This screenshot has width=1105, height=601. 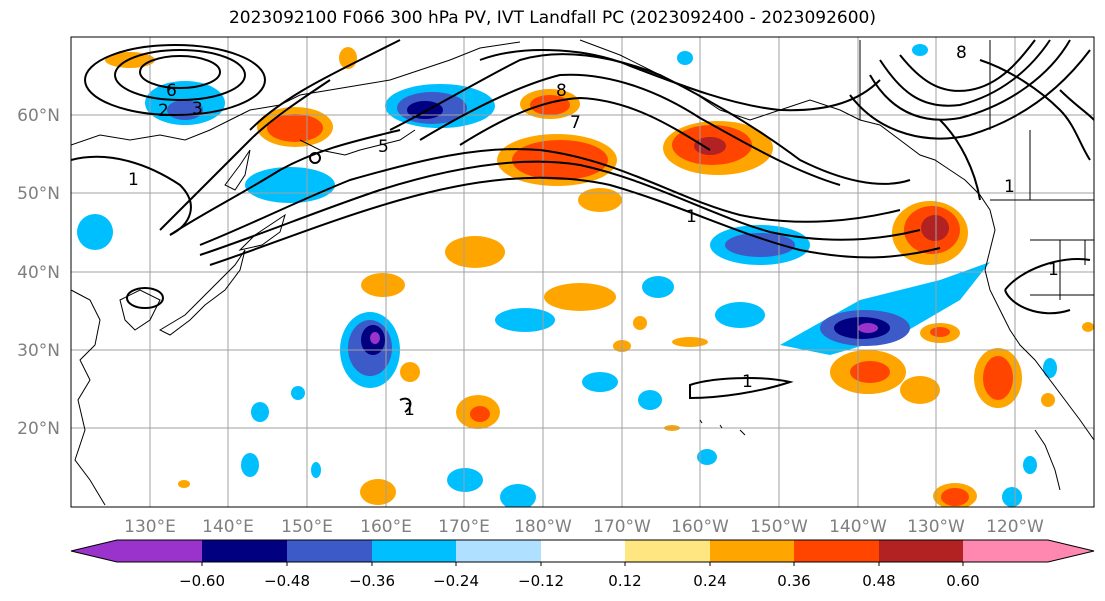 I want to click on lat-label: 40°N, so click(x=38, y=273).